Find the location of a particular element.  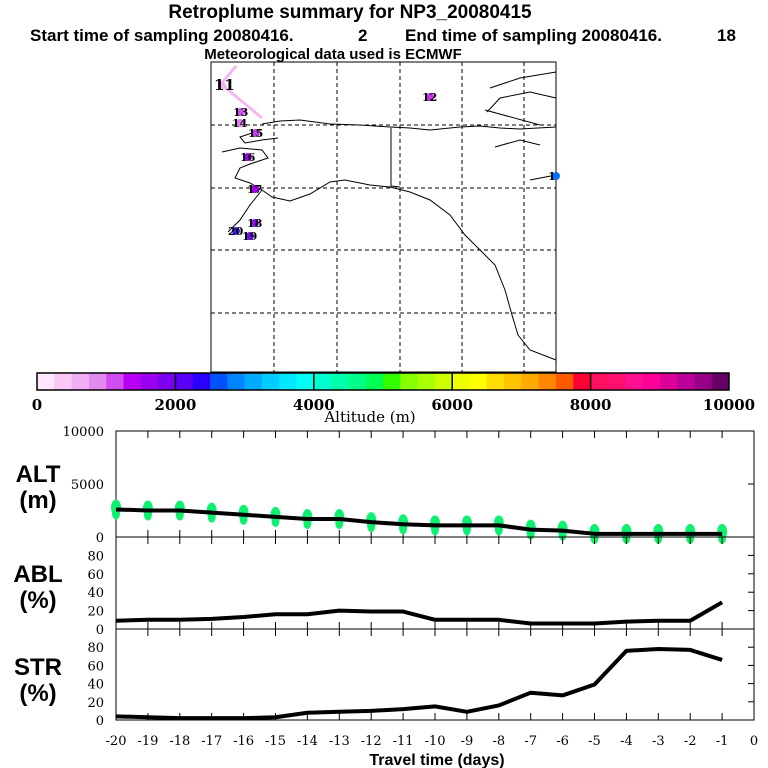

day-label: 15 is located at coordinates (255, 133).